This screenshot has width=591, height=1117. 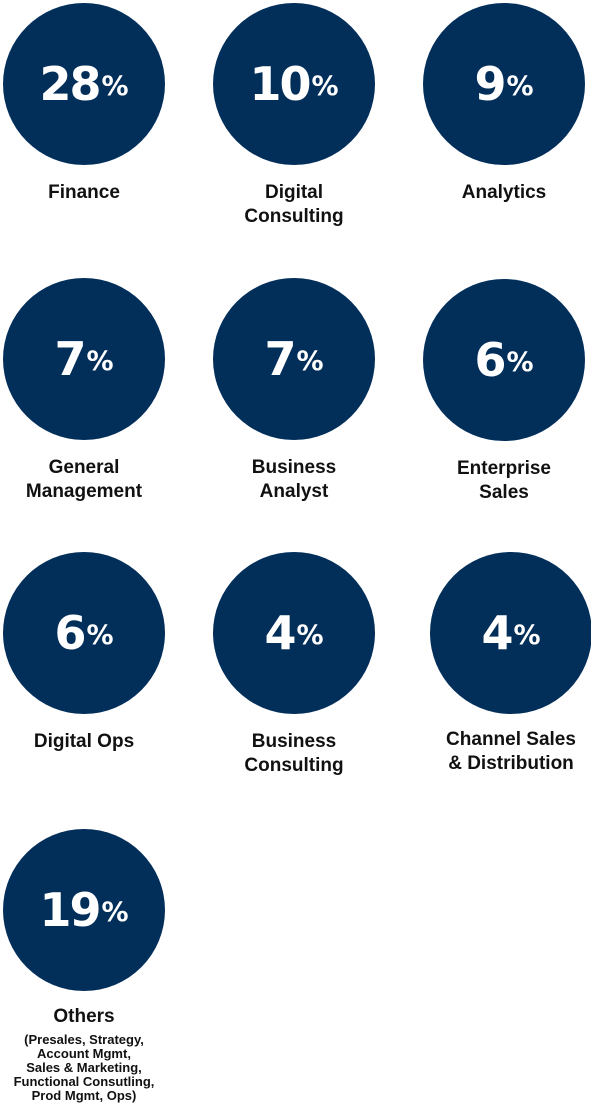 I want to click on percentage-value: 28, so click(x=70, y=84).